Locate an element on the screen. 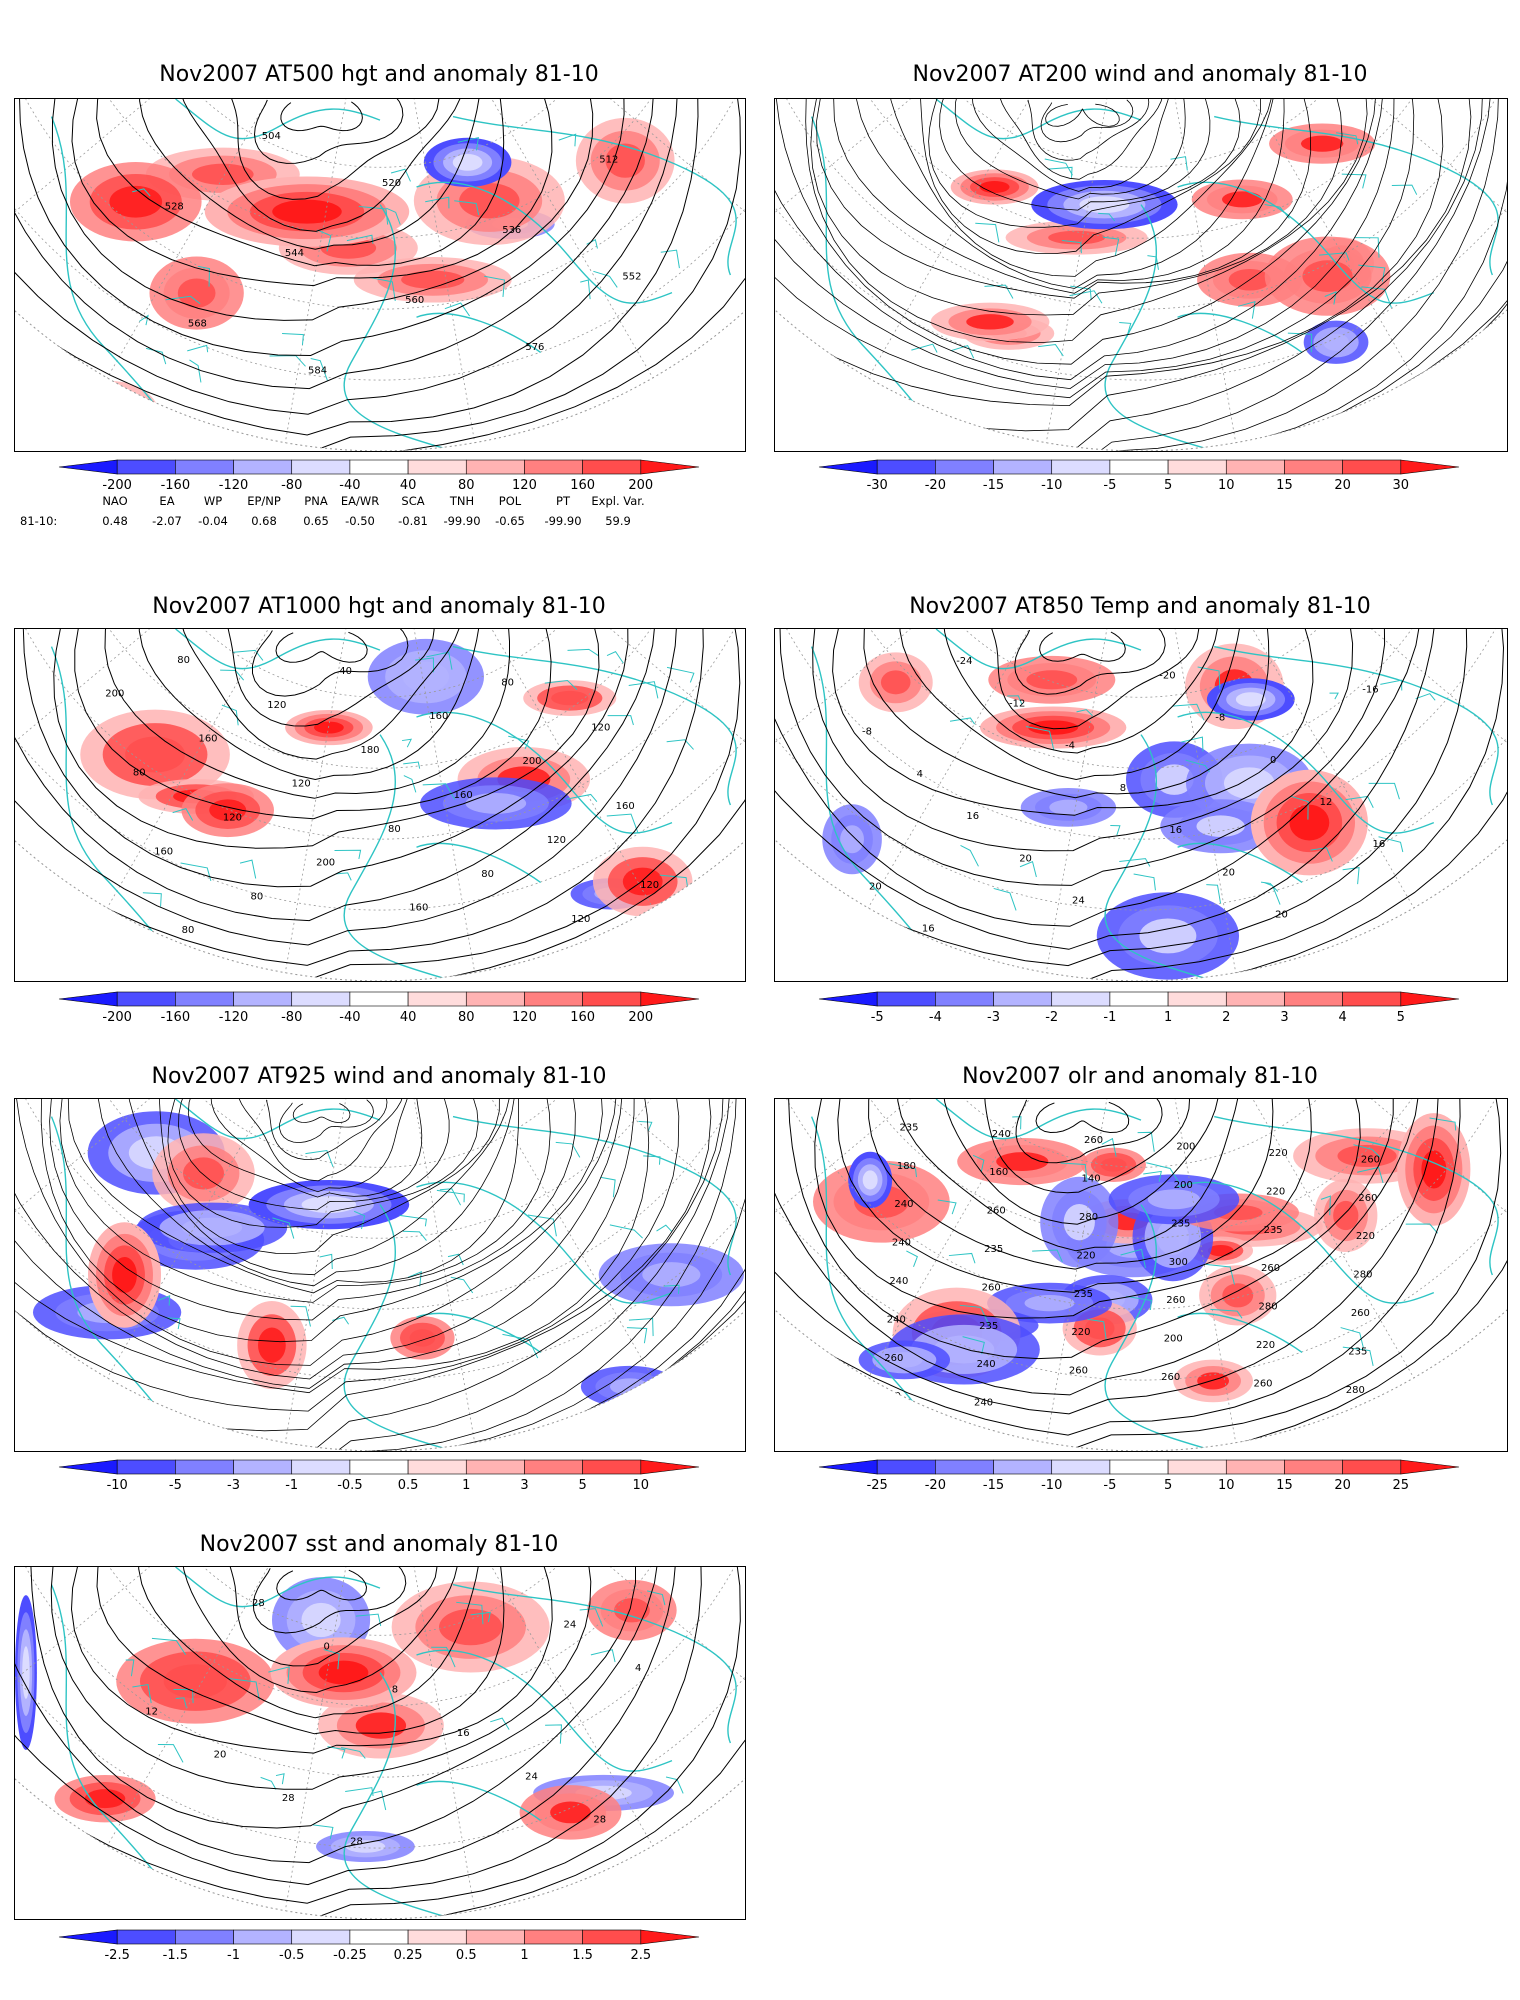 The image size is (1520, 2000). latitude-circle is located at coordinates (1141, 133).